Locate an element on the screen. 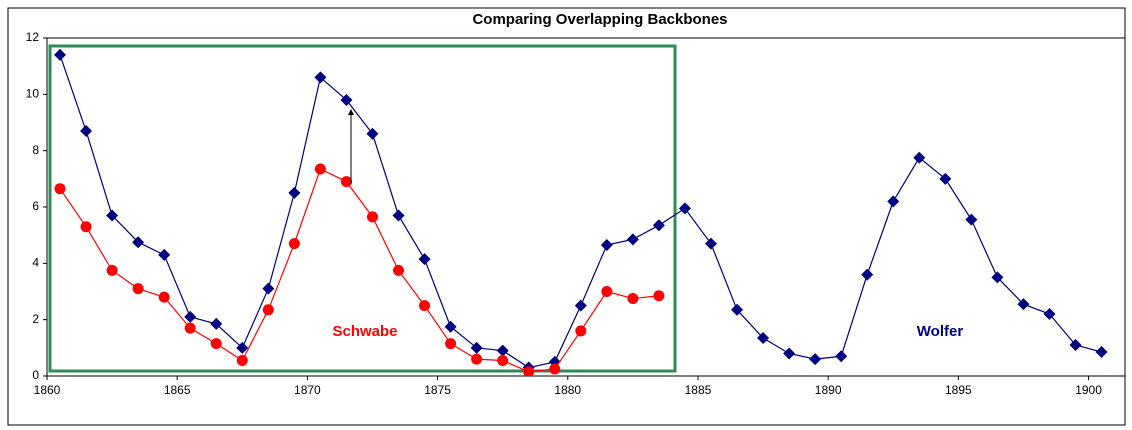 This screenshot has width=1132, height=430. x-tick-label: 1900 is located at coordinates (1088, 390).